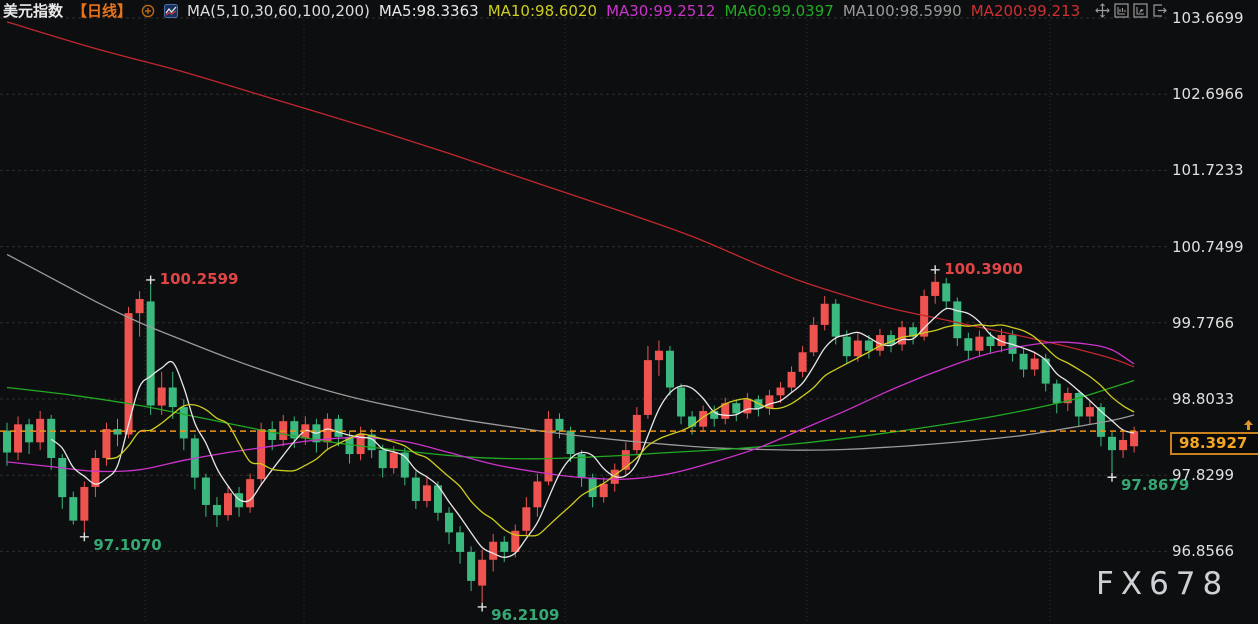  Describe the element at coordinates (1203, 322) in the screenshot. I see `price-axis-label: 99.7766` at that location.